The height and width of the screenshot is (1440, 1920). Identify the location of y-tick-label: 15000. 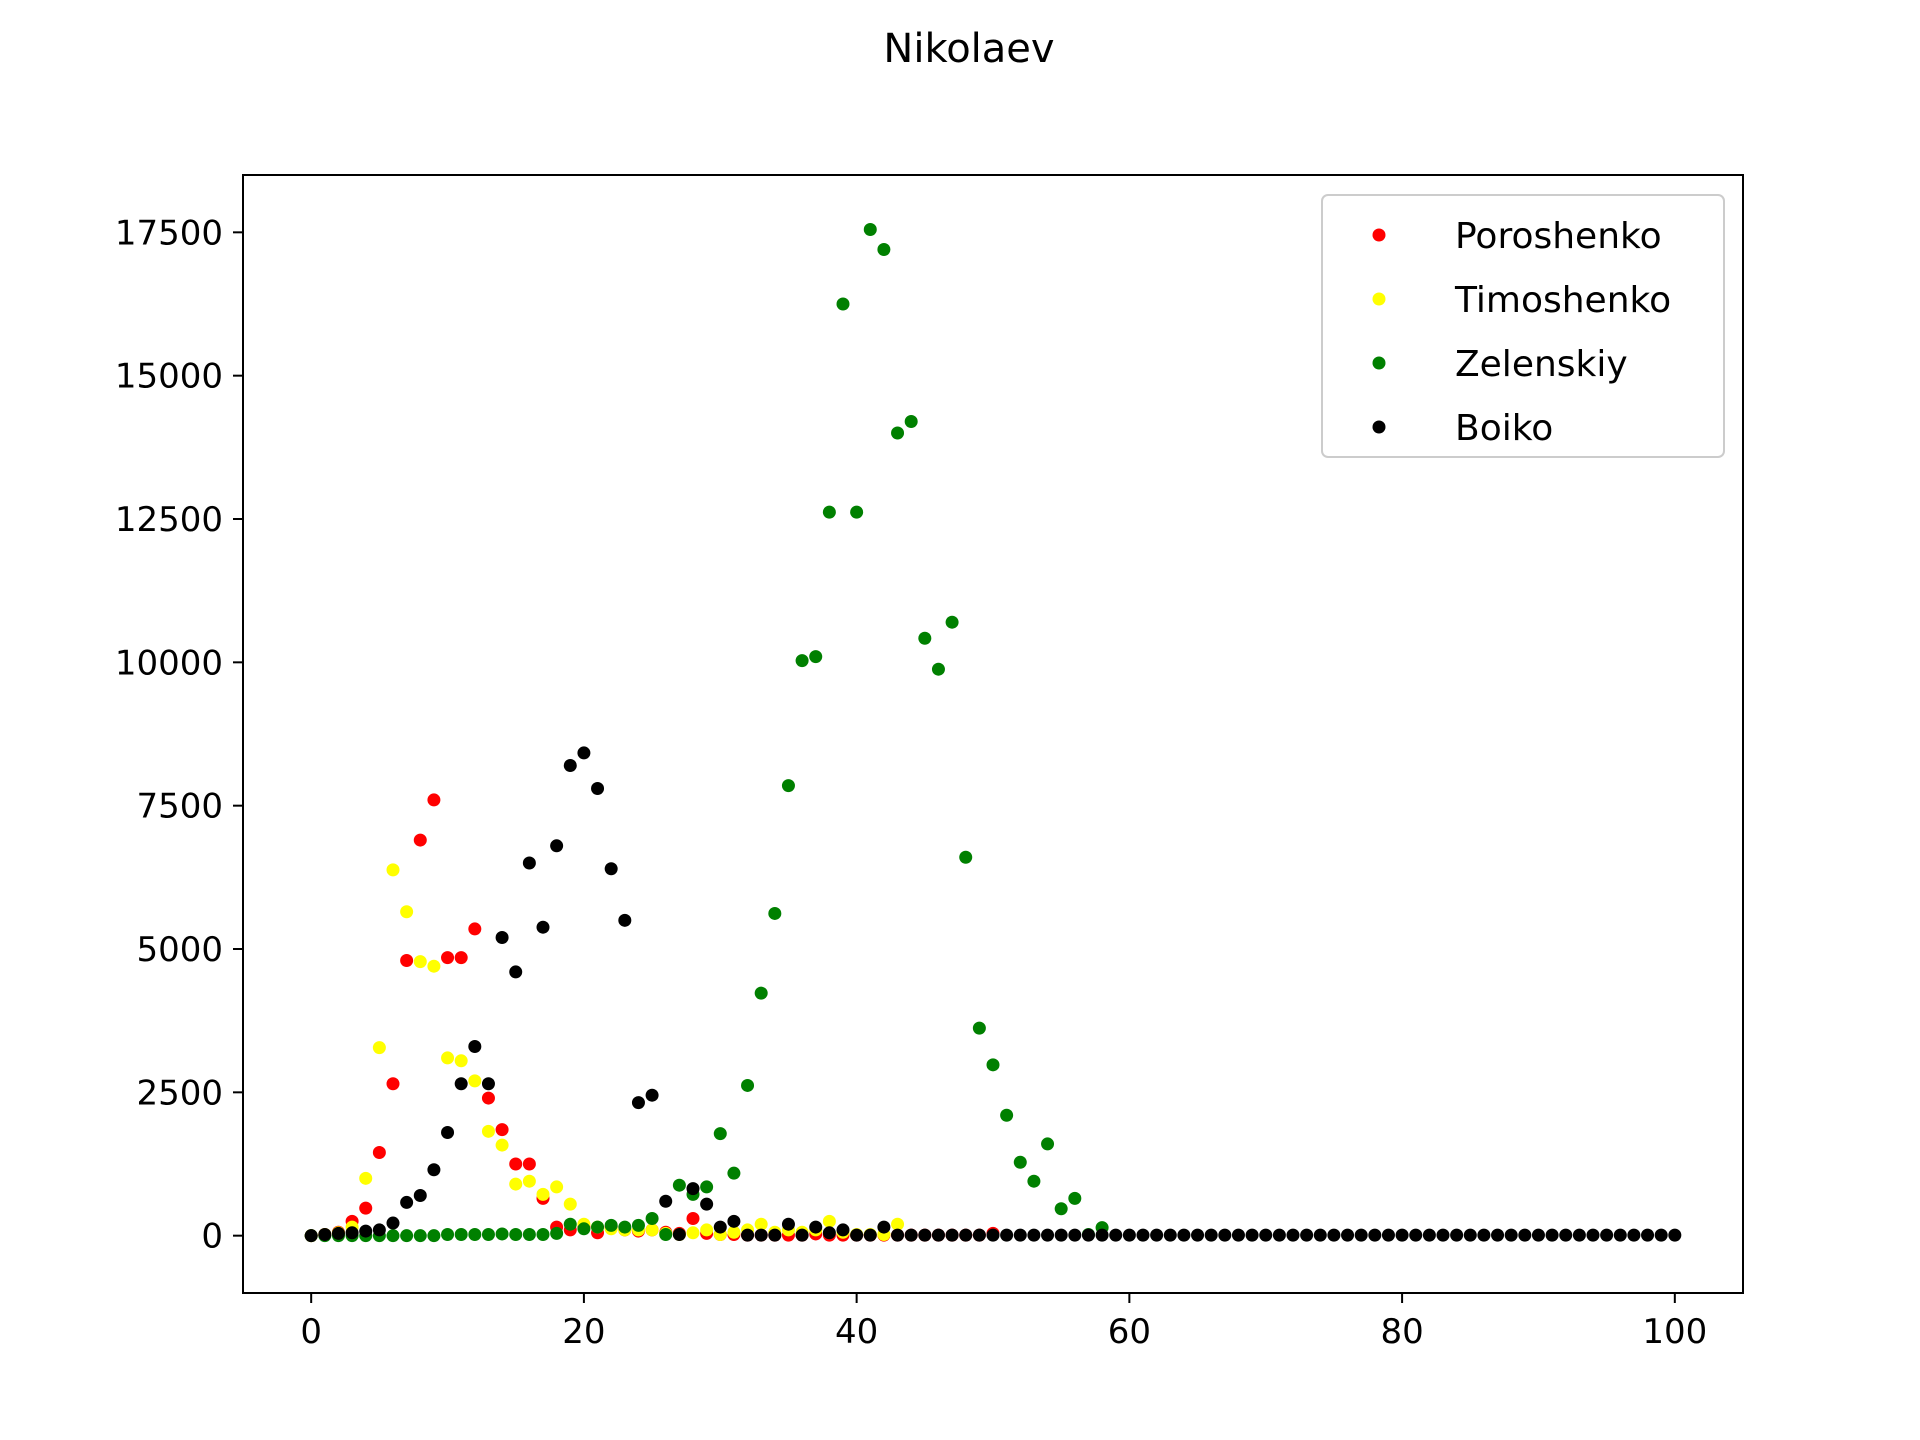
(169, 377).